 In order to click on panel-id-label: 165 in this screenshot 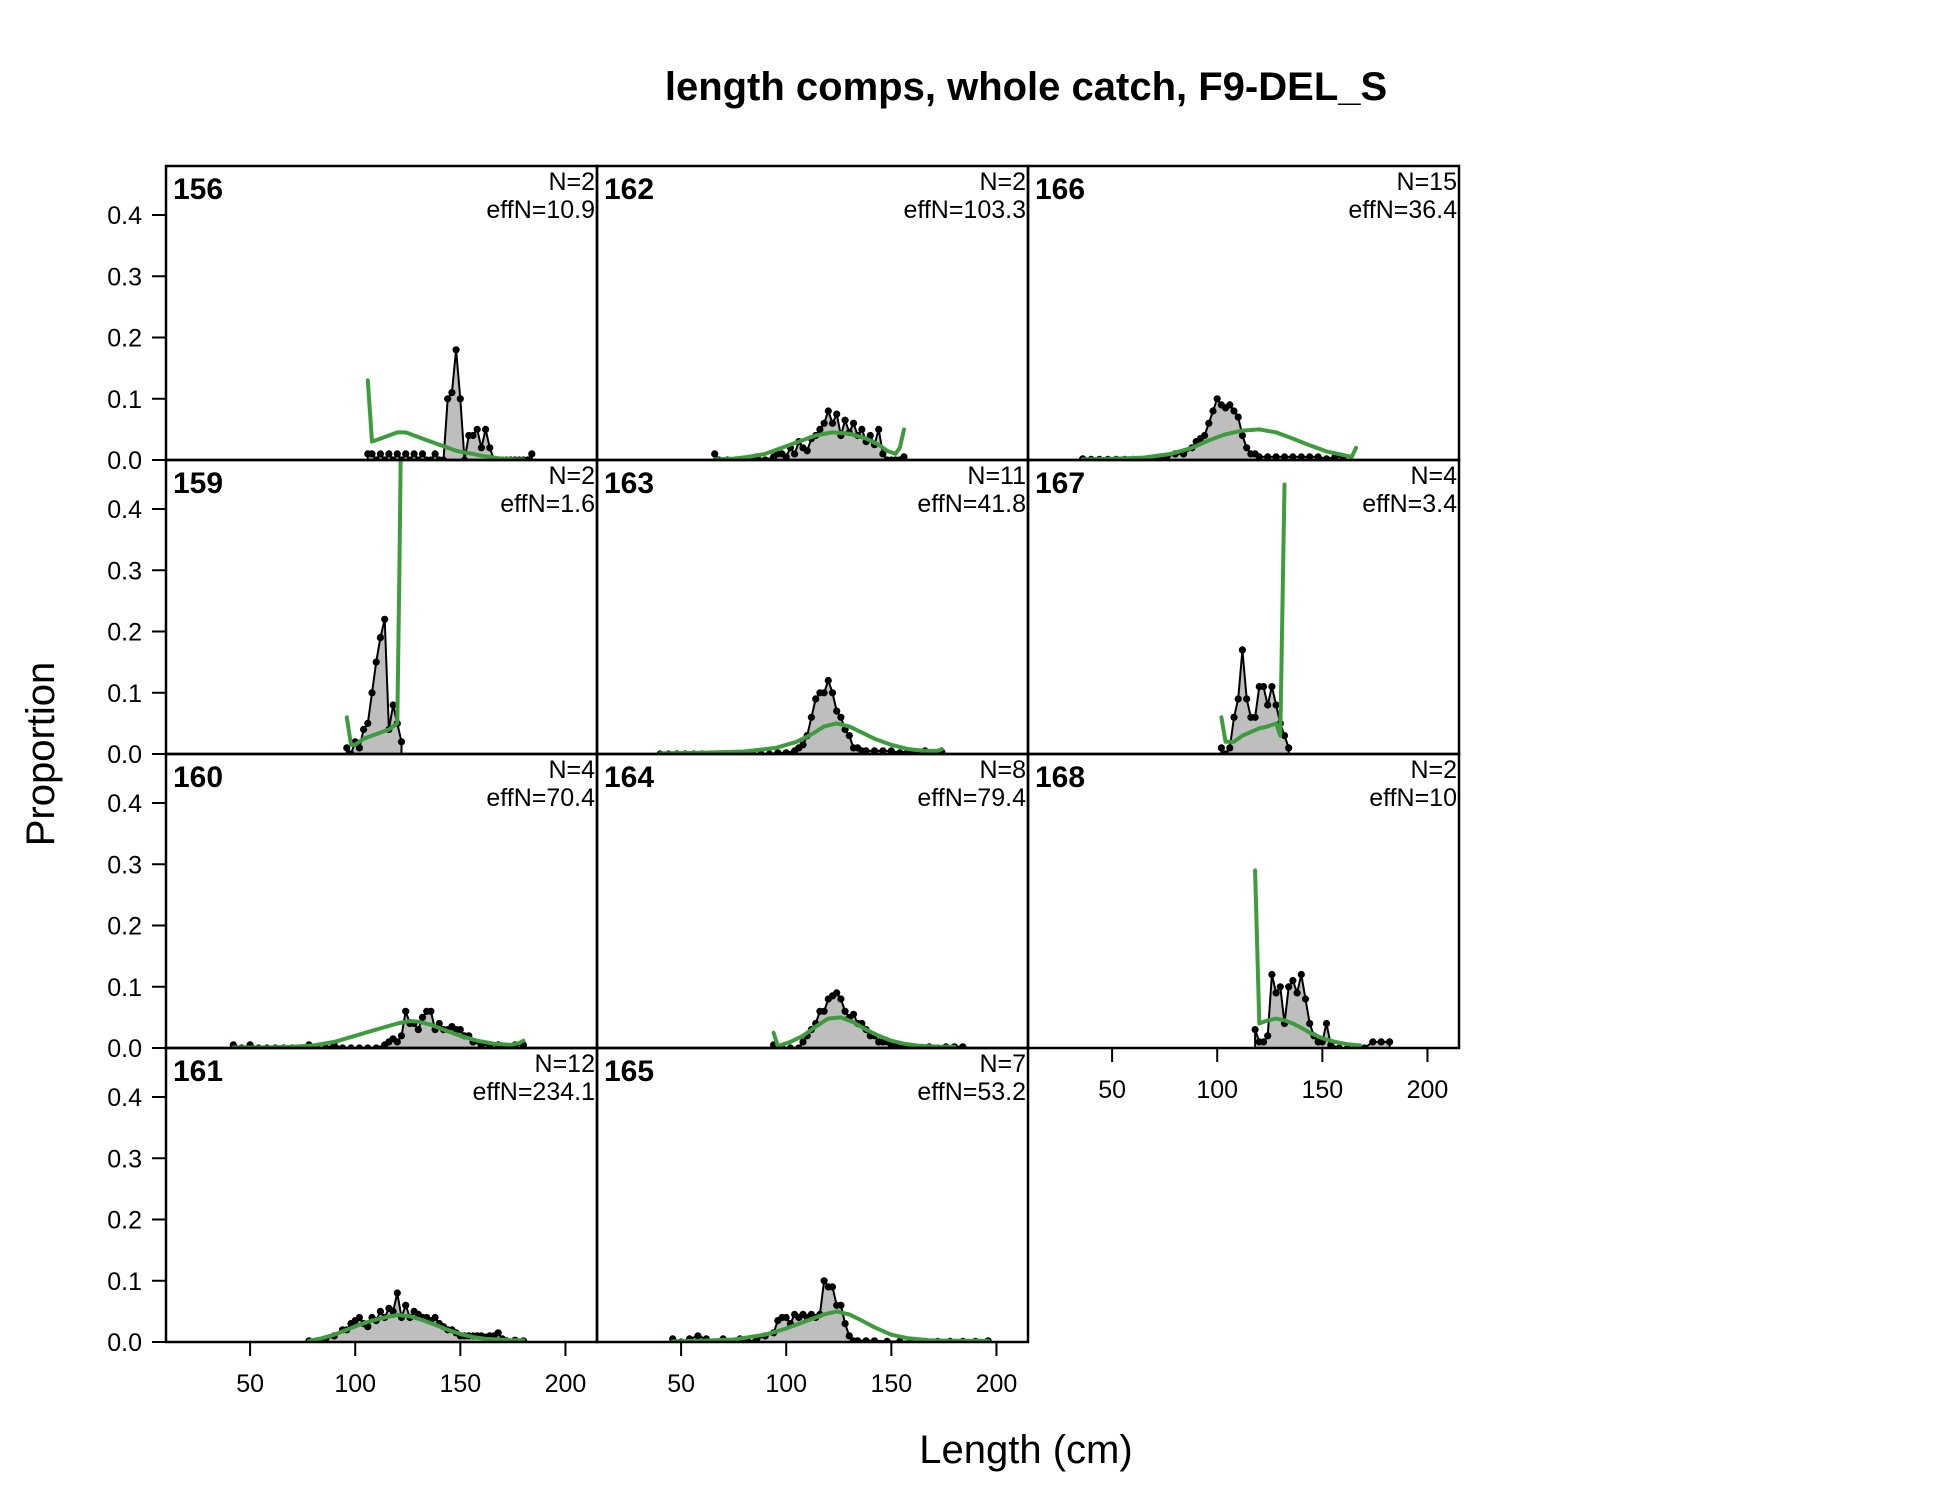, I will do `click(629, 1071)`.